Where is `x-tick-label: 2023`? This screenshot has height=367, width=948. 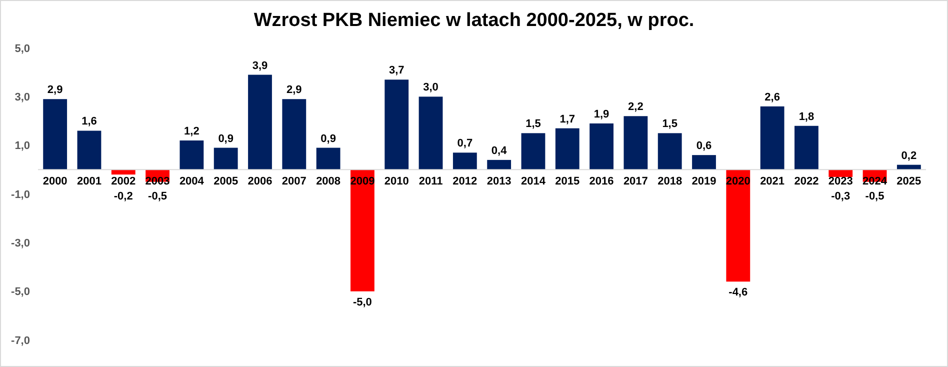 x-tick-label: 2023 is located at coordinates (840, 182).